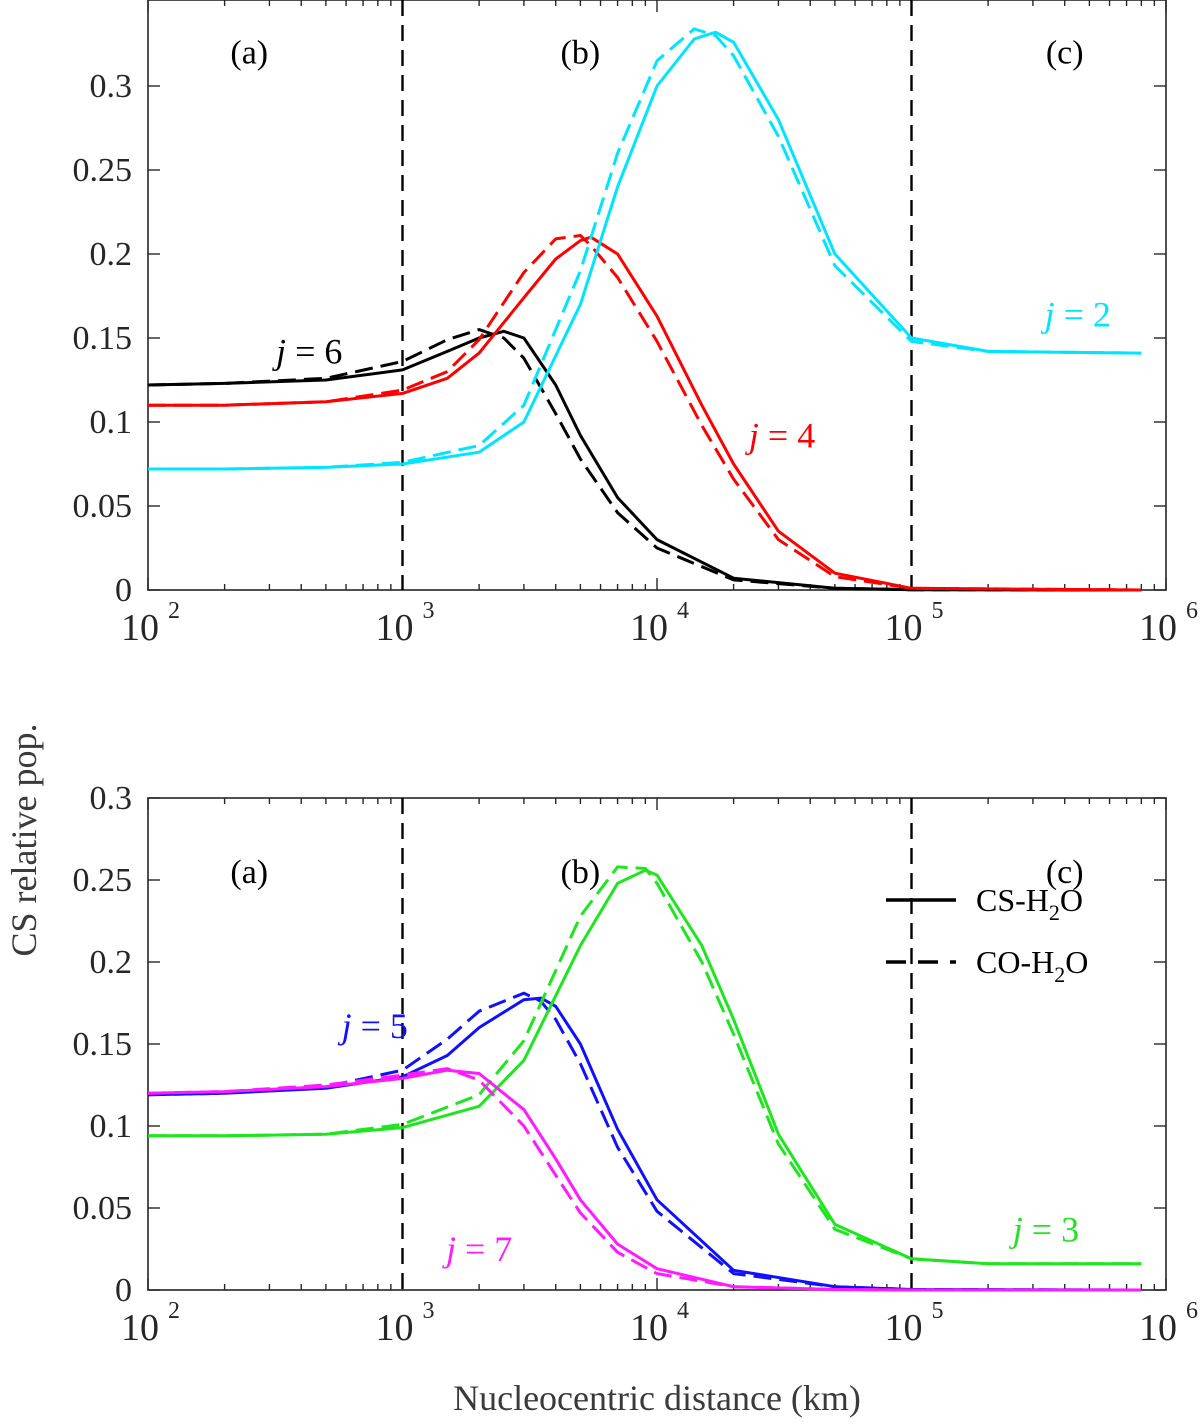 The height and width of the screenshot is (1426, 1200). What do you see at coordinates (314, 351) in the screenshot?
I see `series-label-value: = 6` at bounding box center [314, 351].